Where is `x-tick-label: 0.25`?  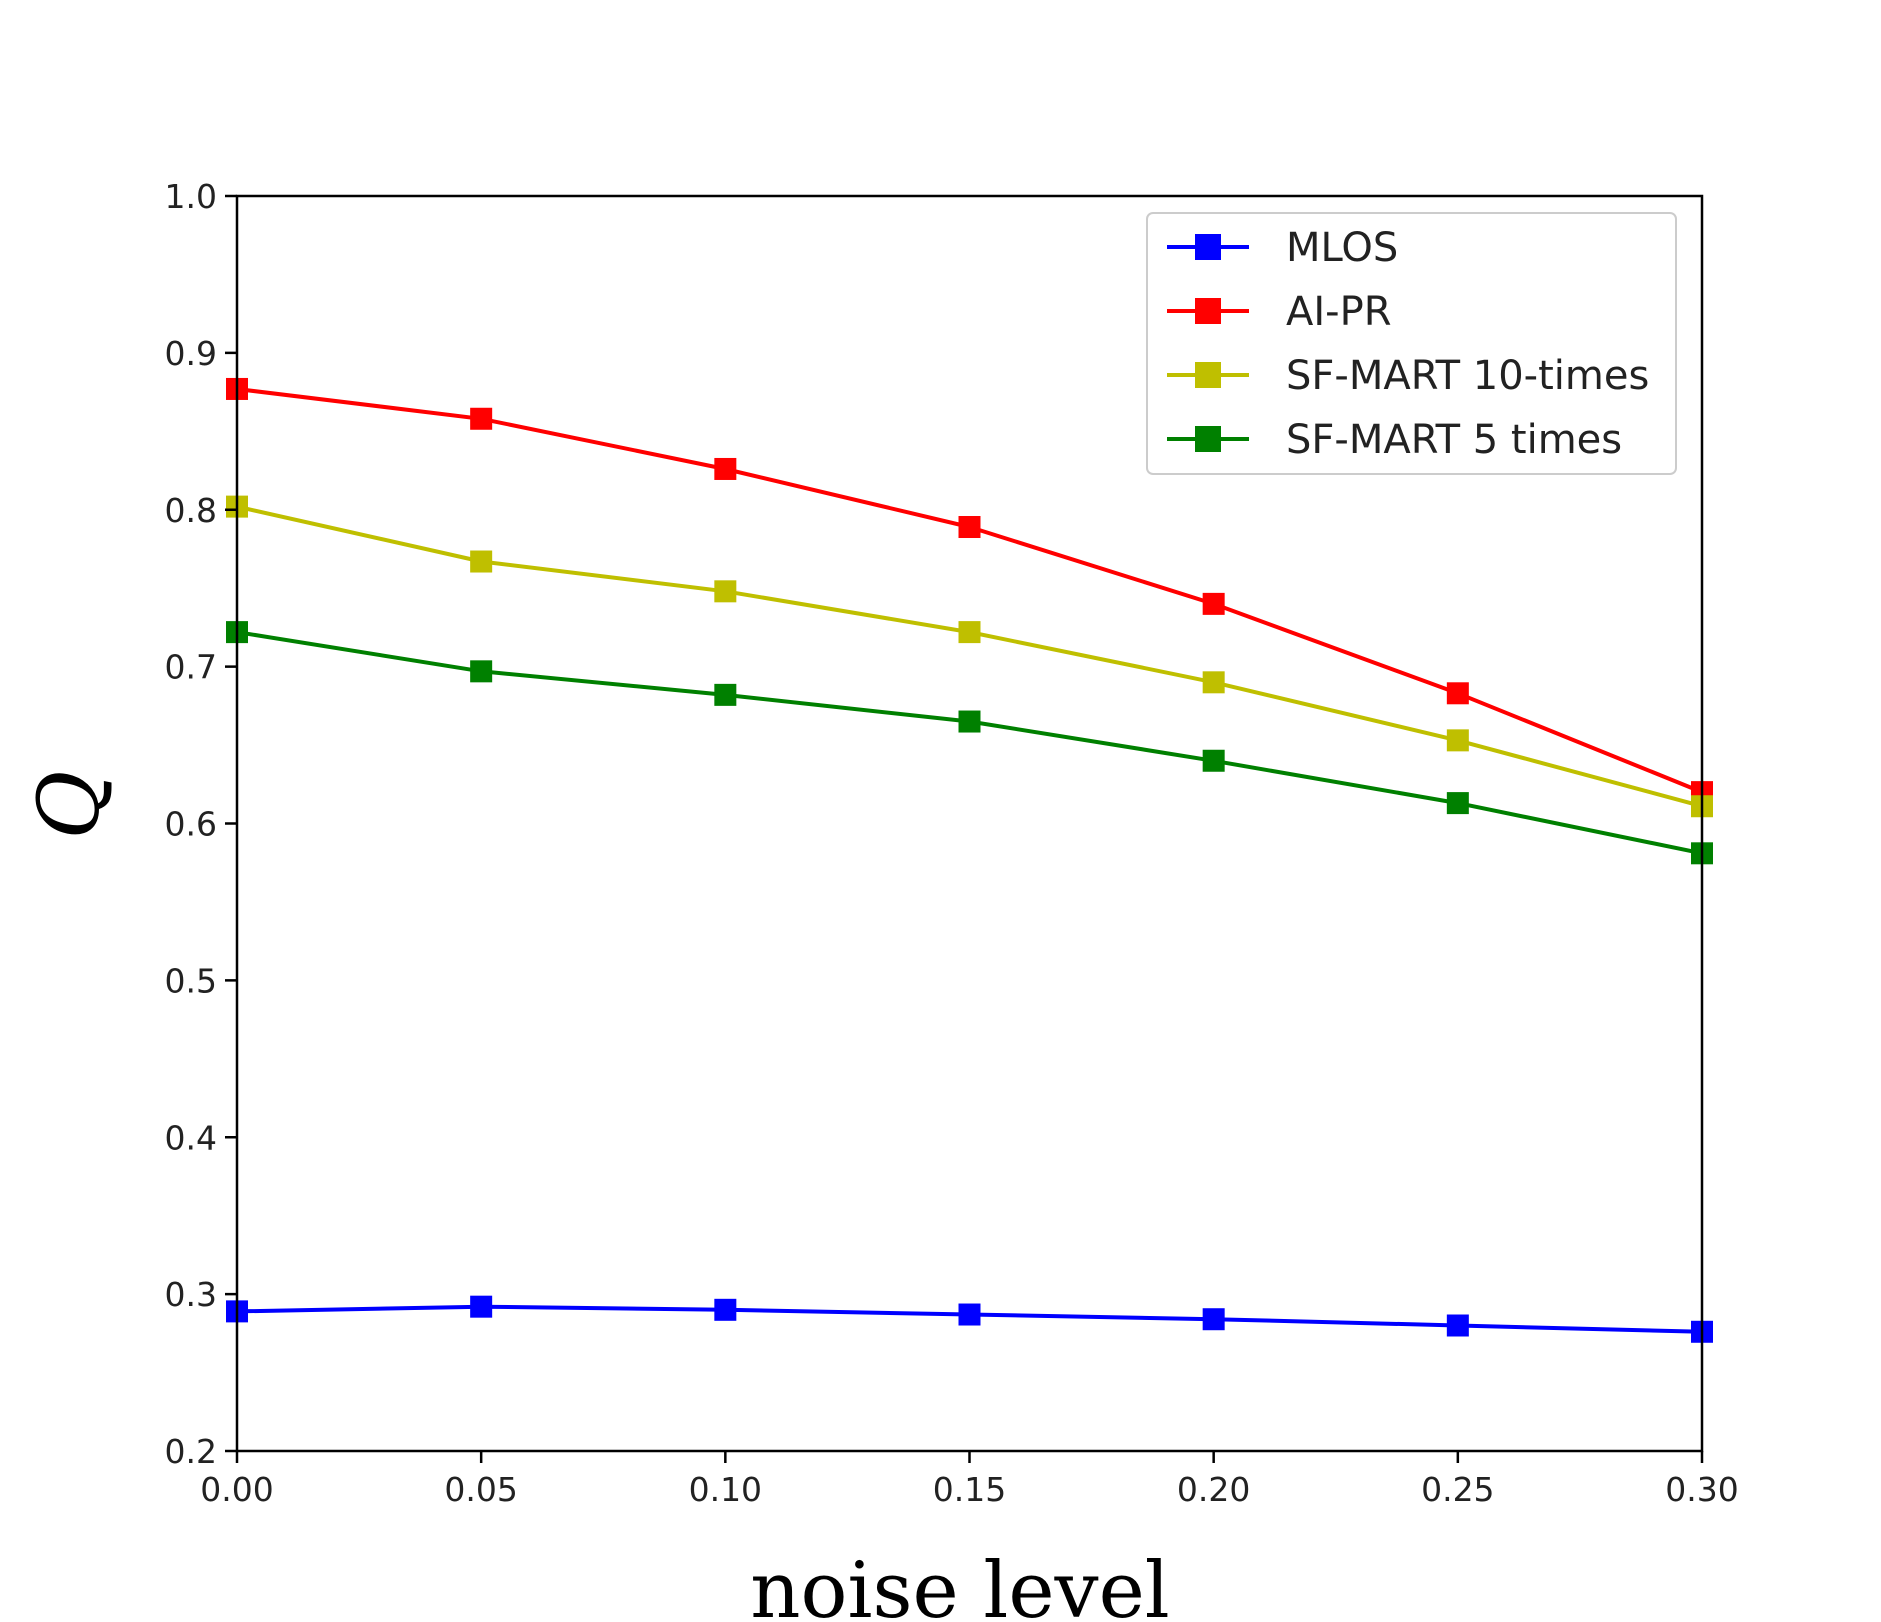
x-tick-label: 0.25 is located at coordinates (1457, 1489).